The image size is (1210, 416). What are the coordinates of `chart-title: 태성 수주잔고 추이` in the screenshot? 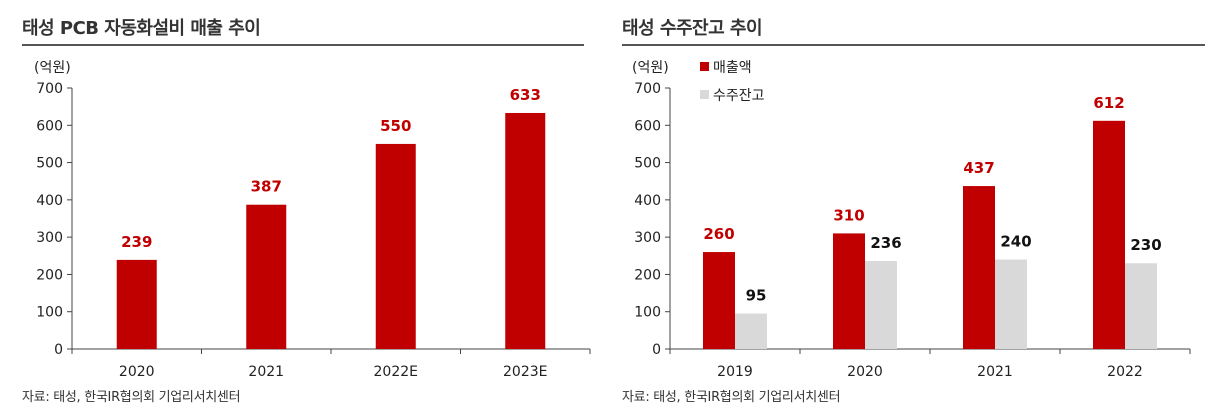 It's located at (692, 28).